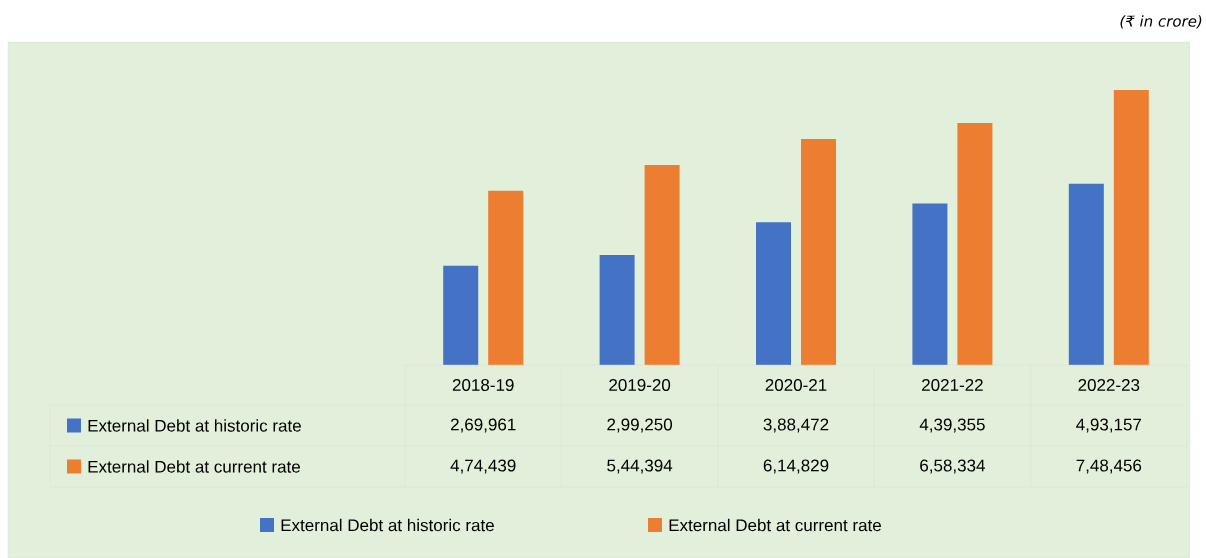 The image size is (1206, 558). What do you see at coordinates (194, 466) in the screenshot?
I see `text: External Debt at current rate` at bounding box center [194, 466].